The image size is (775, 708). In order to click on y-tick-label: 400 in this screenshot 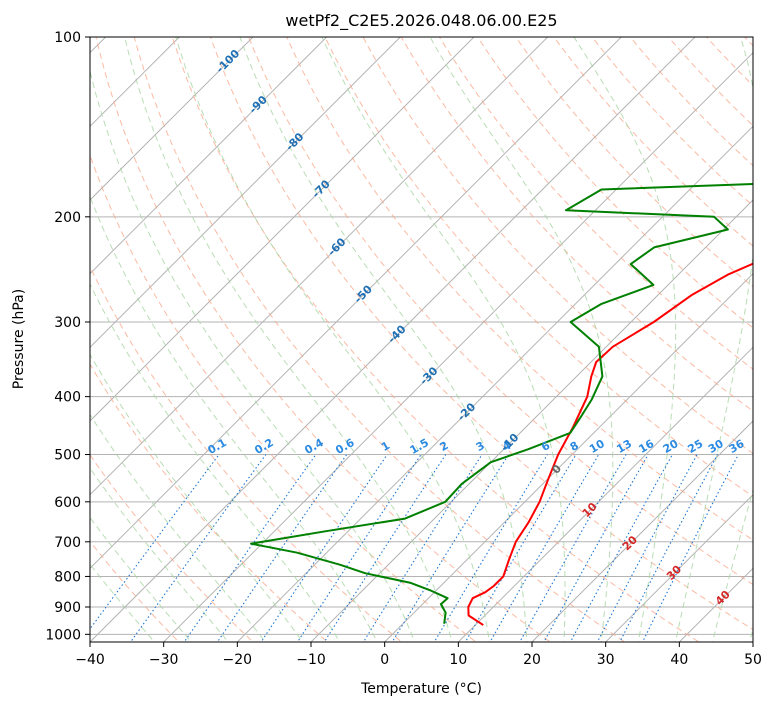, I will do `click(67, 398)`.